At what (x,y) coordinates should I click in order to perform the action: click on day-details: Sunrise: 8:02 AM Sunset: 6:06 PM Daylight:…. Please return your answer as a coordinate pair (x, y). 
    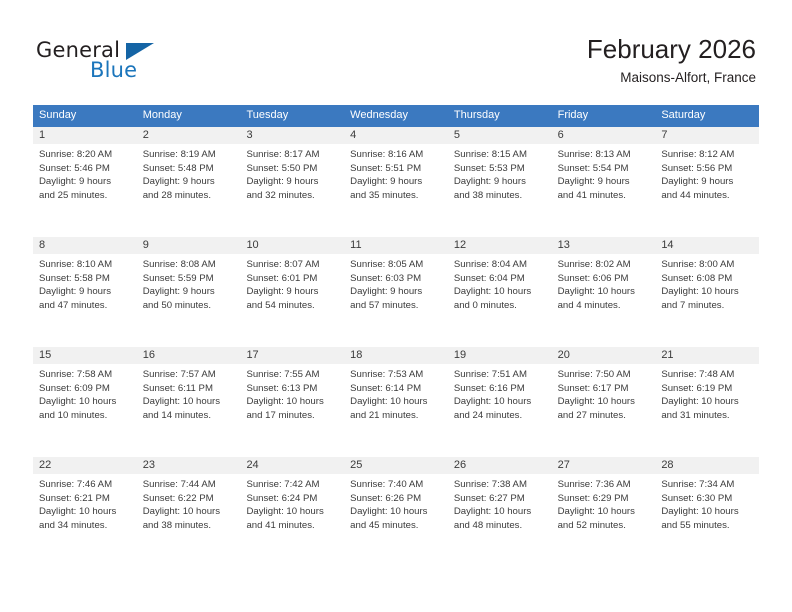
    Looking at the image, I should click on (604, 283).